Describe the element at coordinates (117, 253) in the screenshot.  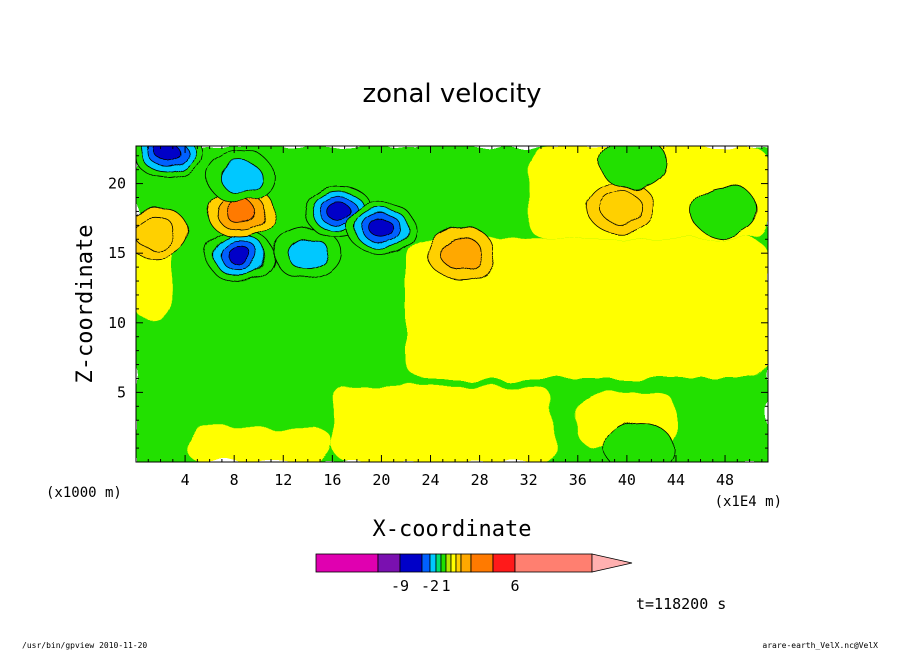
I see `y-tick-label: 15` at that location.